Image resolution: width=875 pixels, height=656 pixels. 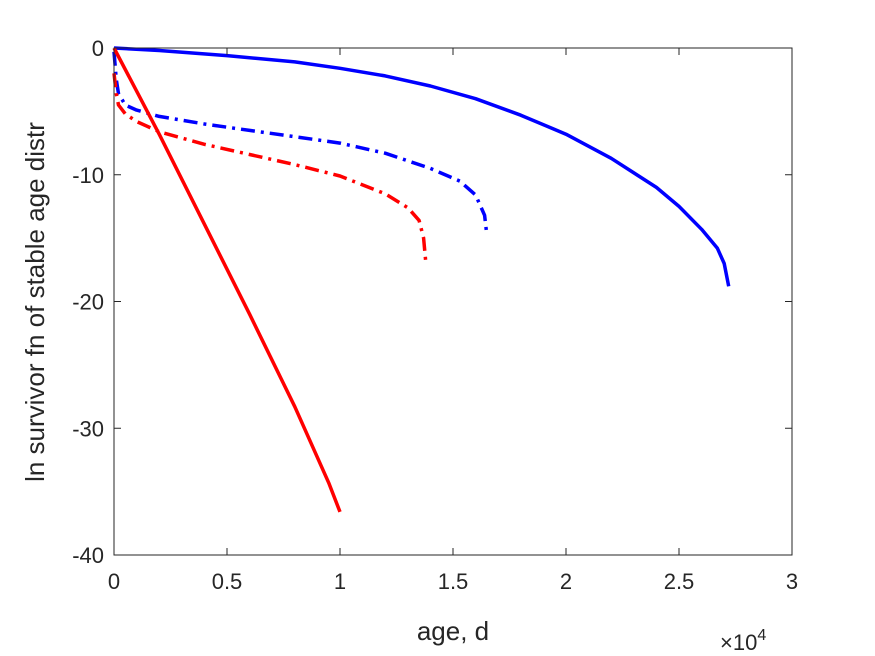 What do you see at coordinates (114, 581) in the screenshot?
I see `x-tick-label: 0` at bounding box center [114, 581].